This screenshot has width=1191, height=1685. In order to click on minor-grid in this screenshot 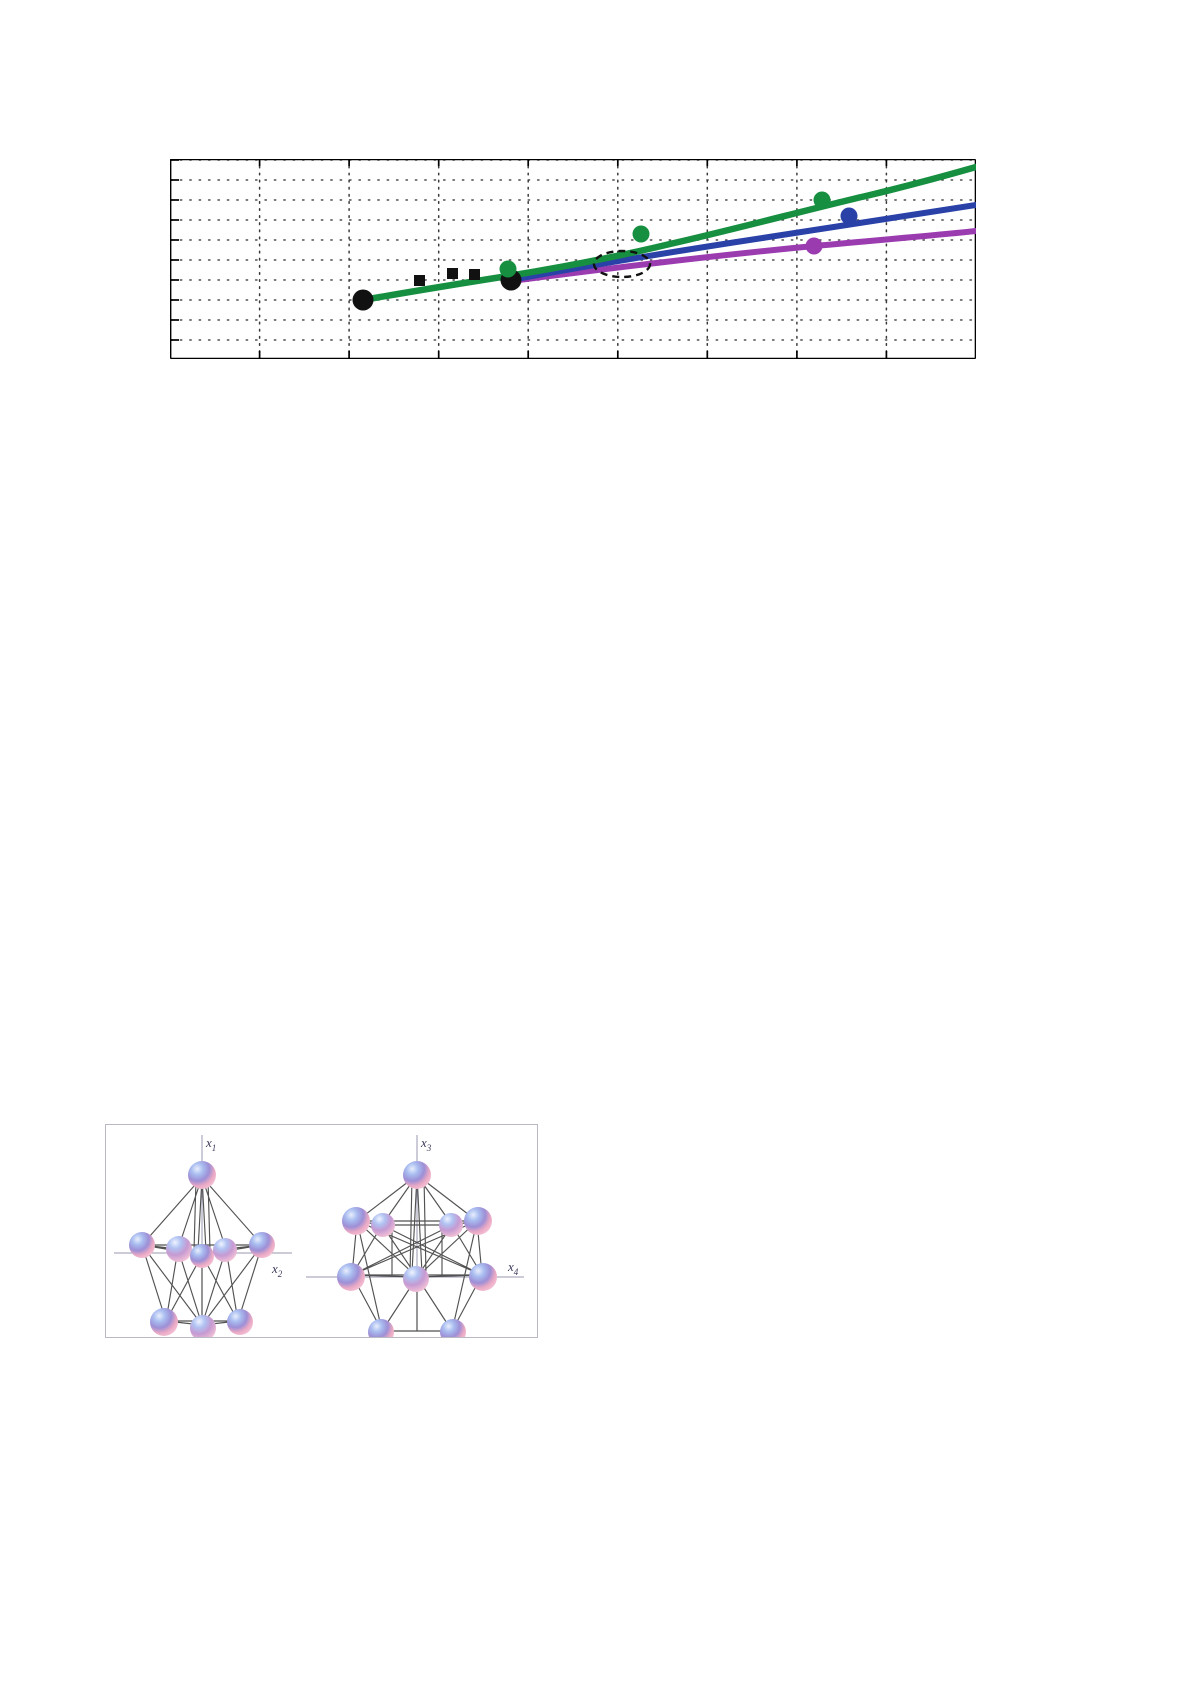, I will do `click(573, 250)`.